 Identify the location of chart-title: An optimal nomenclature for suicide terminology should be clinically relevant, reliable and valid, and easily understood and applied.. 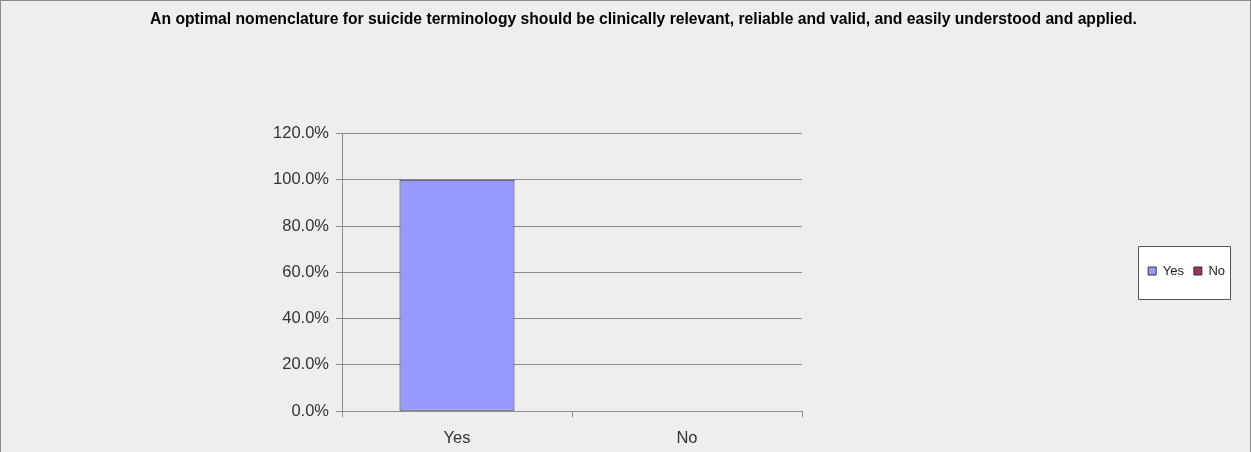
(643, 19).